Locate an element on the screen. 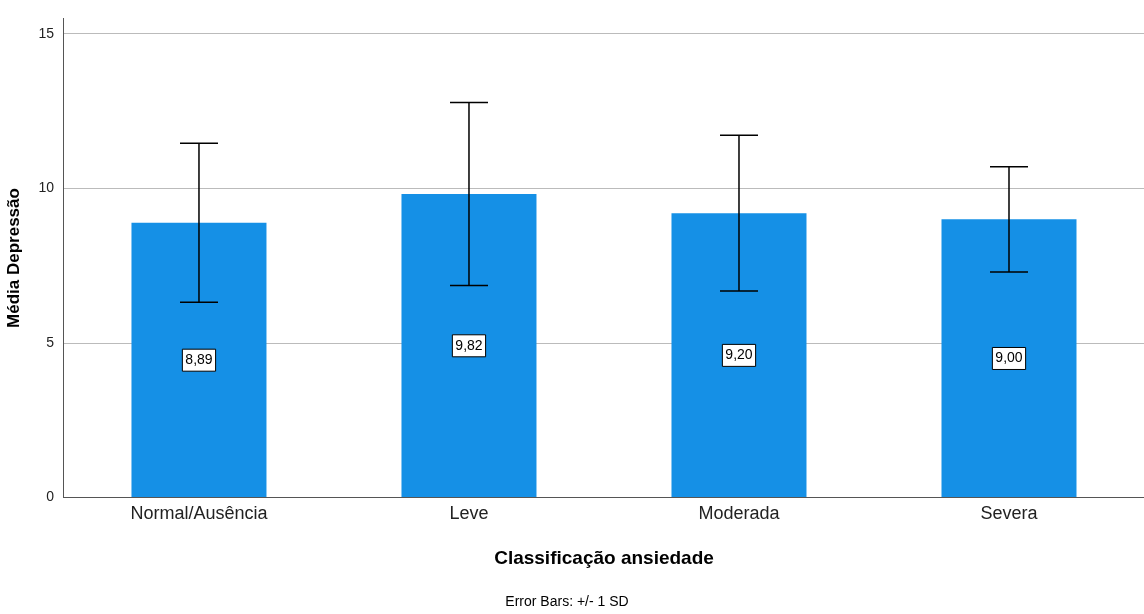 The height and width of the screenshot is (614, 1144). text: Error Bars: +/- 1 SD is located at coordinates (567, 600).